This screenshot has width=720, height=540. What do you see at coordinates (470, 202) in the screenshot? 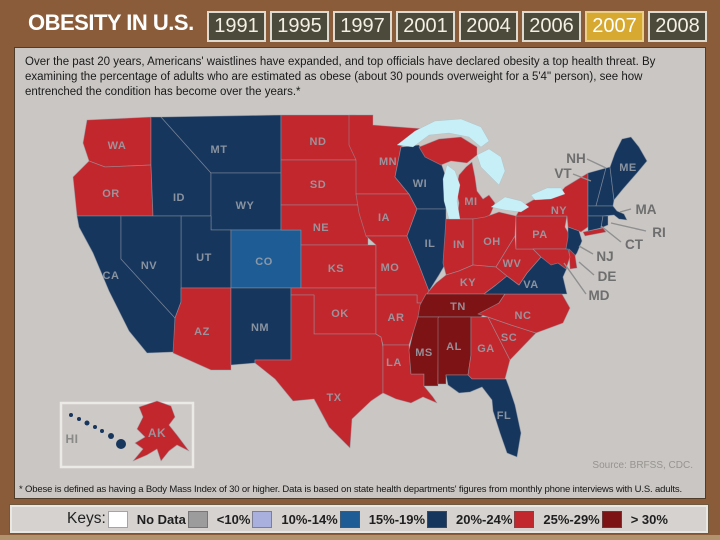
I see `state-label-MI: MI` at bounding box center [470, 202].